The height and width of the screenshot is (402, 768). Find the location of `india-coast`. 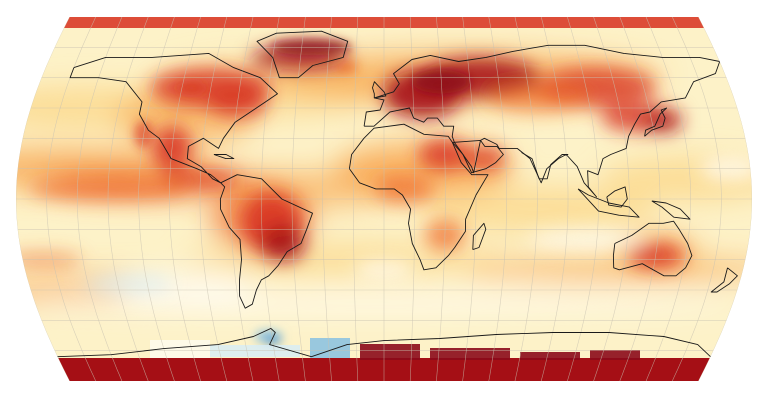

india-coast is located at coordinates (545, 166).